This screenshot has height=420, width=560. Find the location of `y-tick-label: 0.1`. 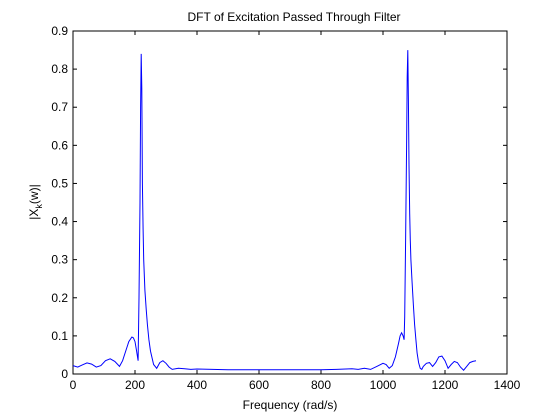

y-tick-label: 0.1 is located at coordinates (59, 336).